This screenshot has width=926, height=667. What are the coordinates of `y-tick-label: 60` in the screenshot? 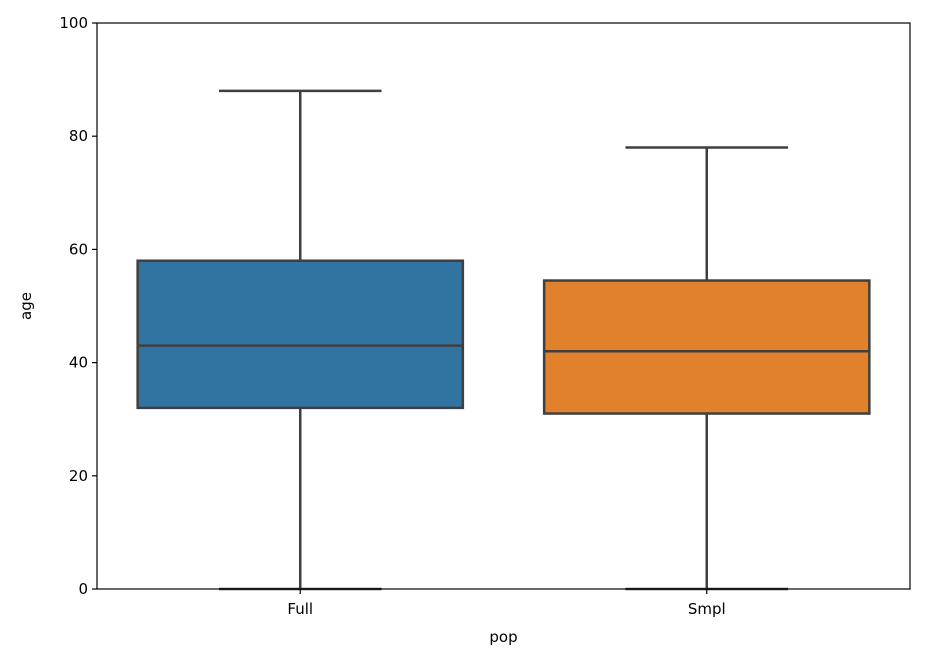 It's located at (78, 249).